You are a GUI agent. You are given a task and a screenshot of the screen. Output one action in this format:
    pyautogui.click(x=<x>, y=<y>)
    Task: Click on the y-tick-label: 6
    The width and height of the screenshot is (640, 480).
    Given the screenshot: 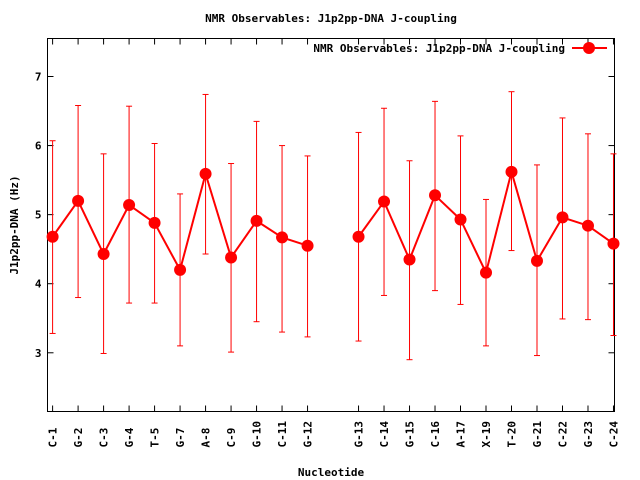 What is the action you would take?
    pyautogui.click(x=38, y=146)
    